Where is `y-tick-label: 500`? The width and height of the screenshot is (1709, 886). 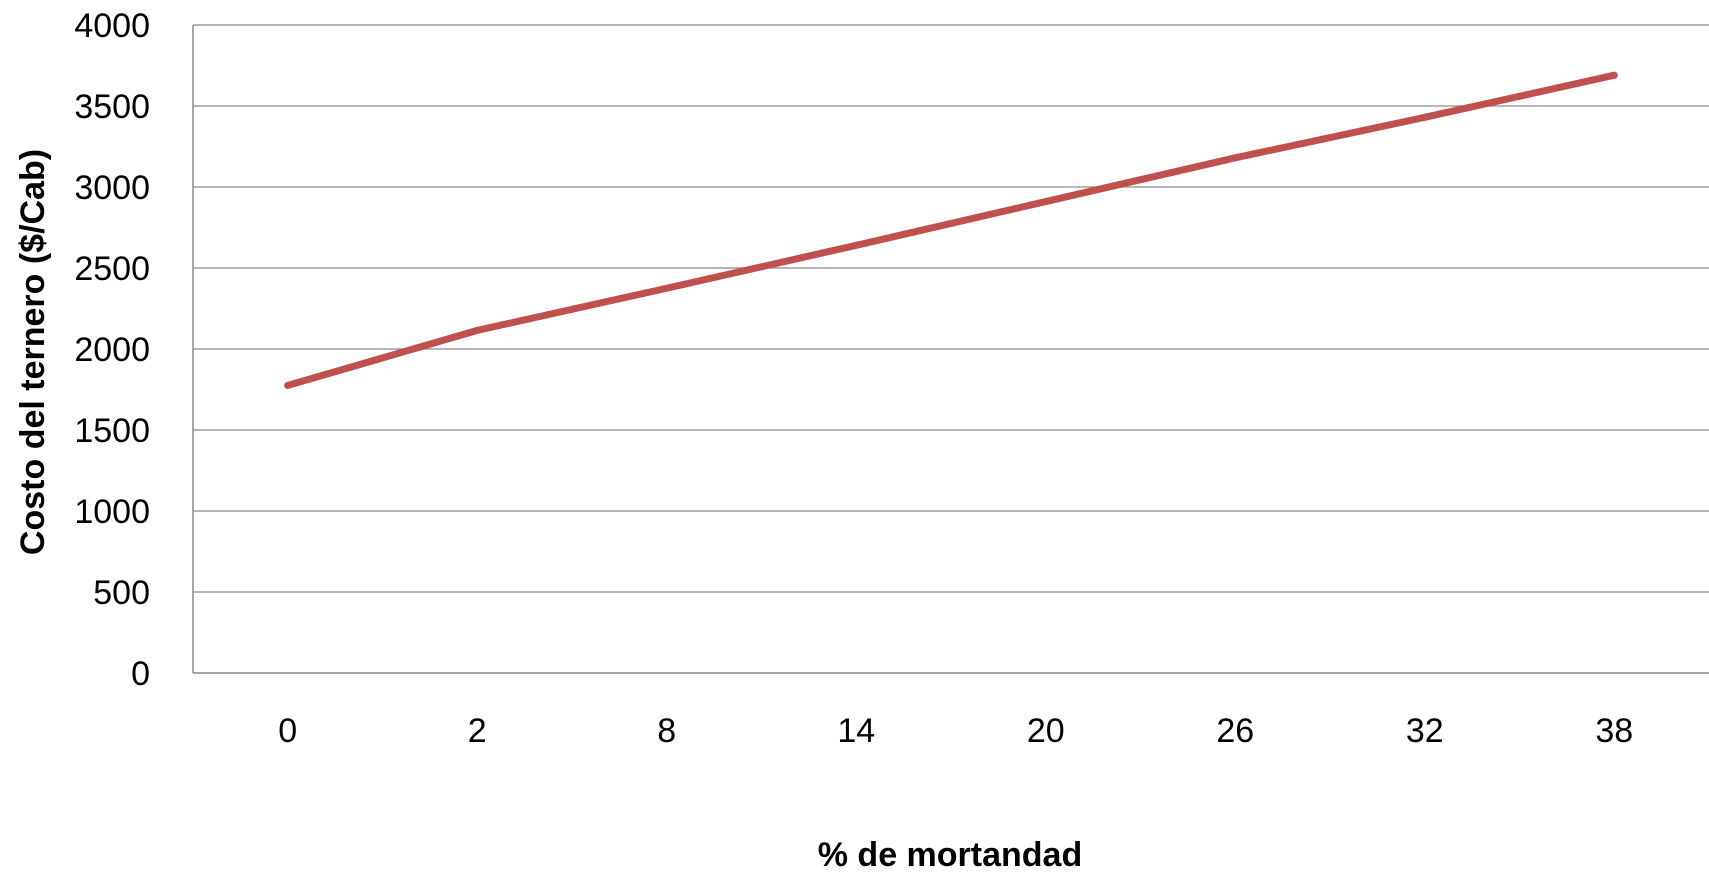
y-tick-label: 500 is located at coordinates (121, 593).